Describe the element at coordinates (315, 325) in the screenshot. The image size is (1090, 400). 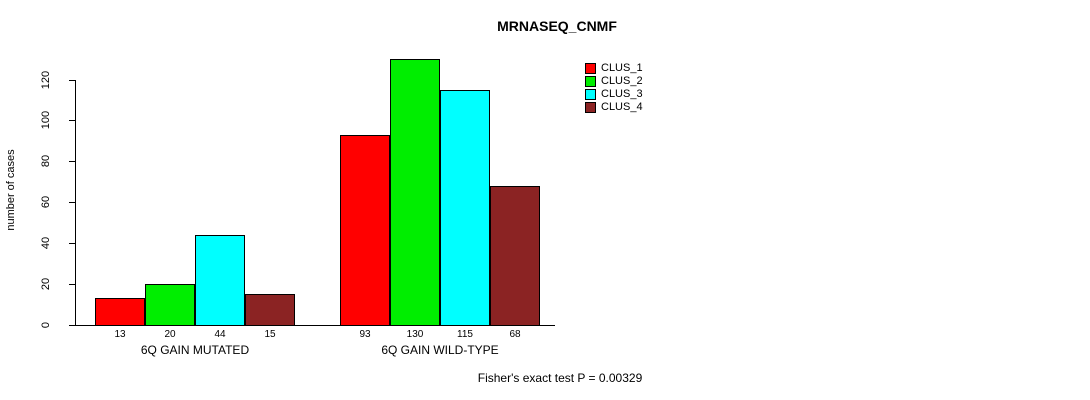
I see `x-axis` at that location.